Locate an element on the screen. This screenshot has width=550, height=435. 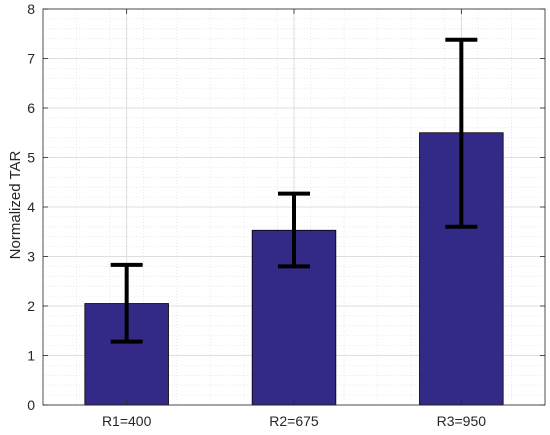
x-tick-label: R2=675 is located at coordinates (294, 421).